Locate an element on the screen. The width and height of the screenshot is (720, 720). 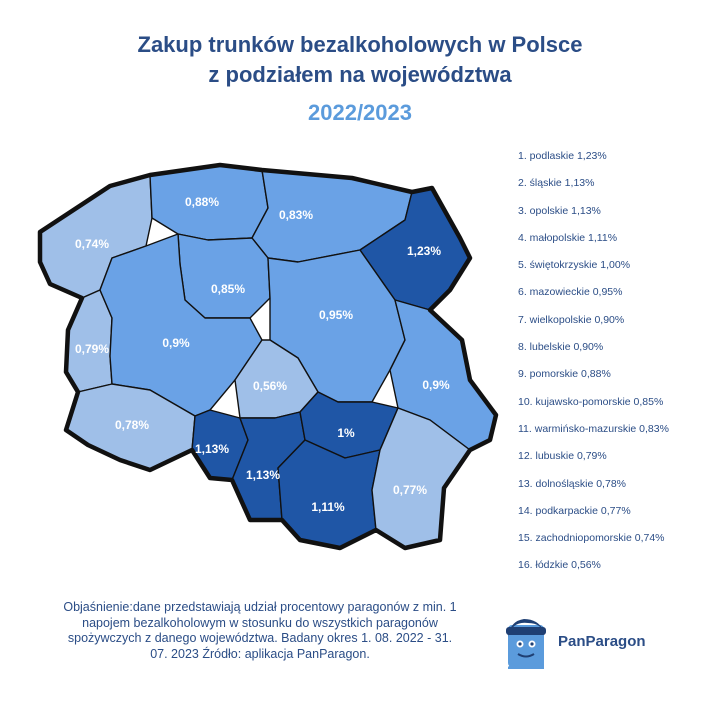
brand-logo: PanParagon is located at coordinates (598, 647).